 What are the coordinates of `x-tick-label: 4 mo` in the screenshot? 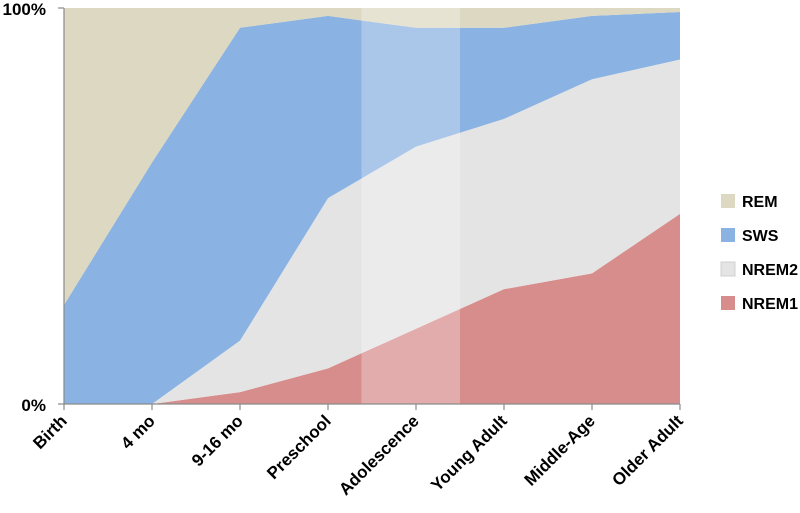 It's located at (137, 431).